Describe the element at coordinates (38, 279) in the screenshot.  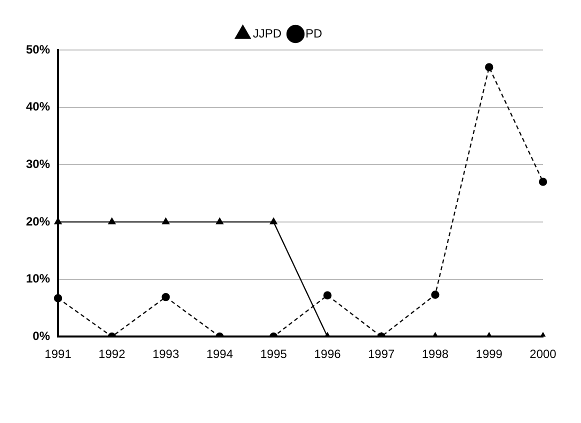
I see `y-tick-label: 10%` at that location.